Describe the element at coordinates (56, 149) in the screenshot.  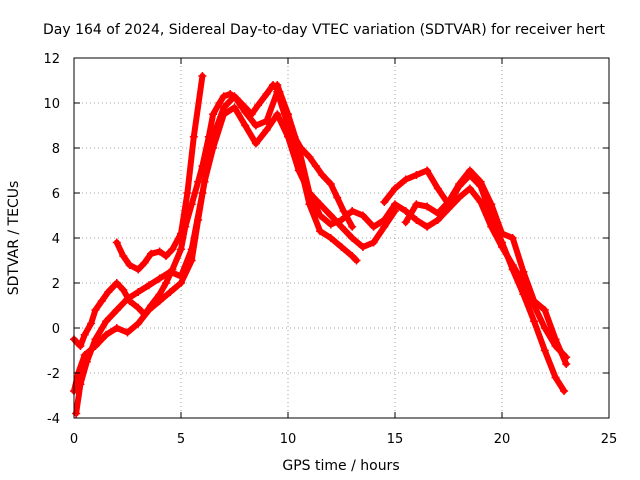
I see `y-tick-label: 8` at that location.